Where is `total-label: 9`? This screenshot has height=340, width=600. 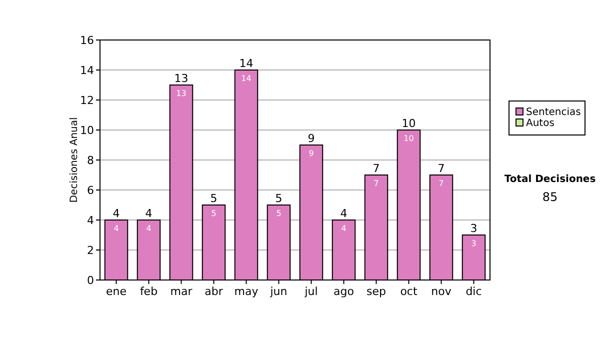
total-label: 9 is located at coordinates (311, 138).